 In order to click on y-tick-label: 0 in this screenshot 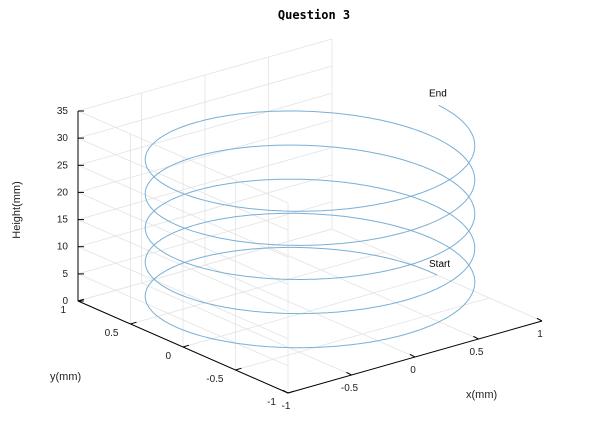, I will do `click(168, 356)`.